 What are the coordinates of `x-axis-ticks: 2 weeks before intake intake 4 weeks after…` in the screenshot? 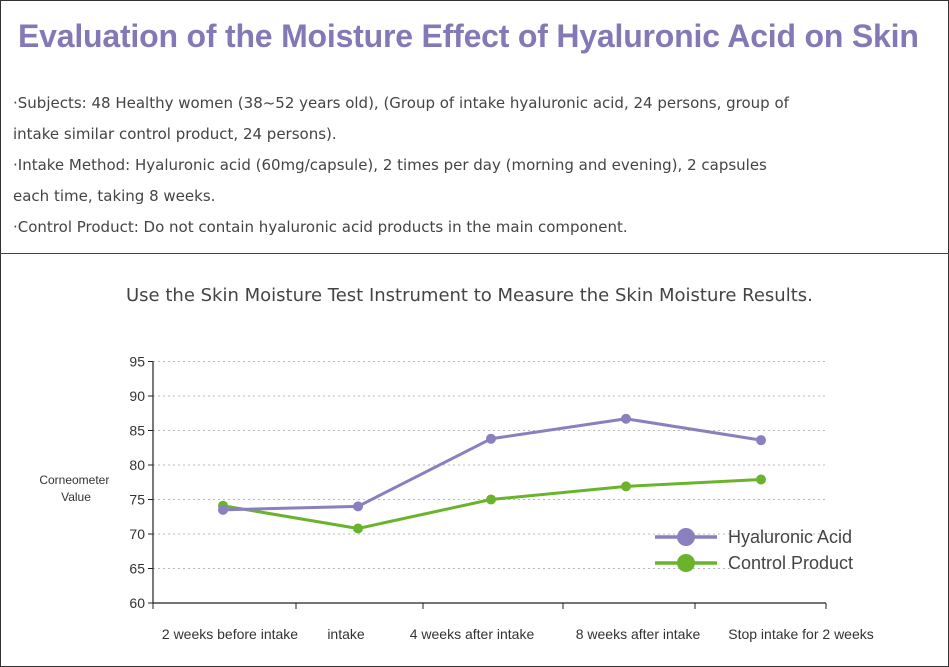 It's located at (513, 622).